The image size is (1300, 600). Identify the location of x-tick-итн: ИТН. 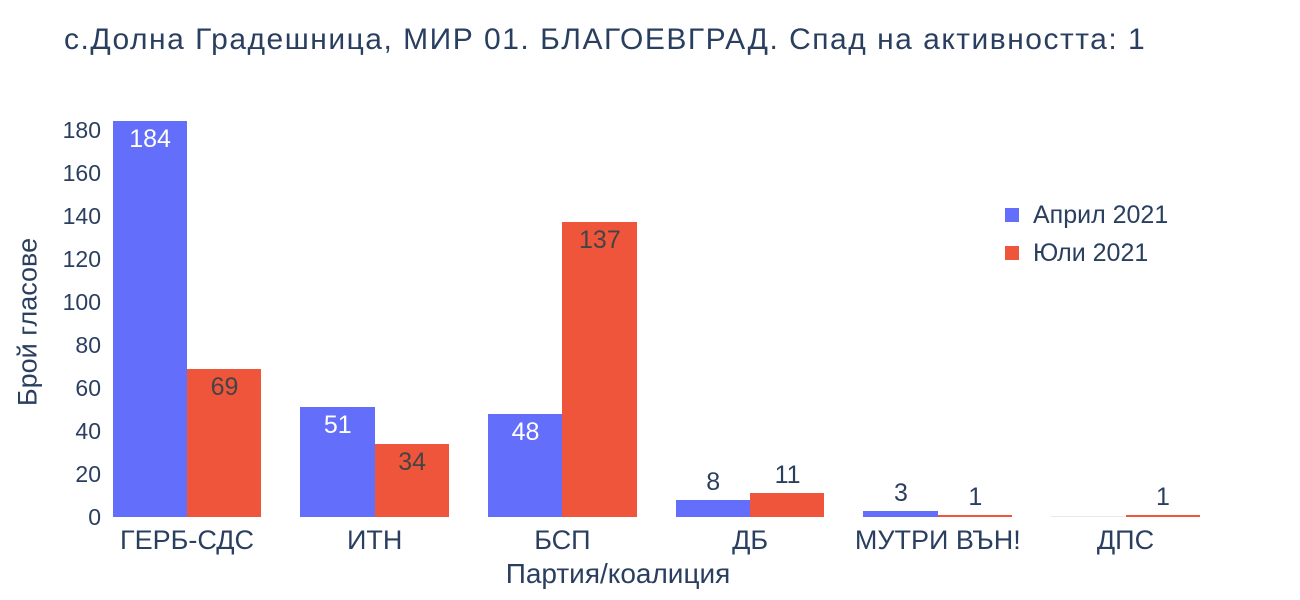
(374, 540).